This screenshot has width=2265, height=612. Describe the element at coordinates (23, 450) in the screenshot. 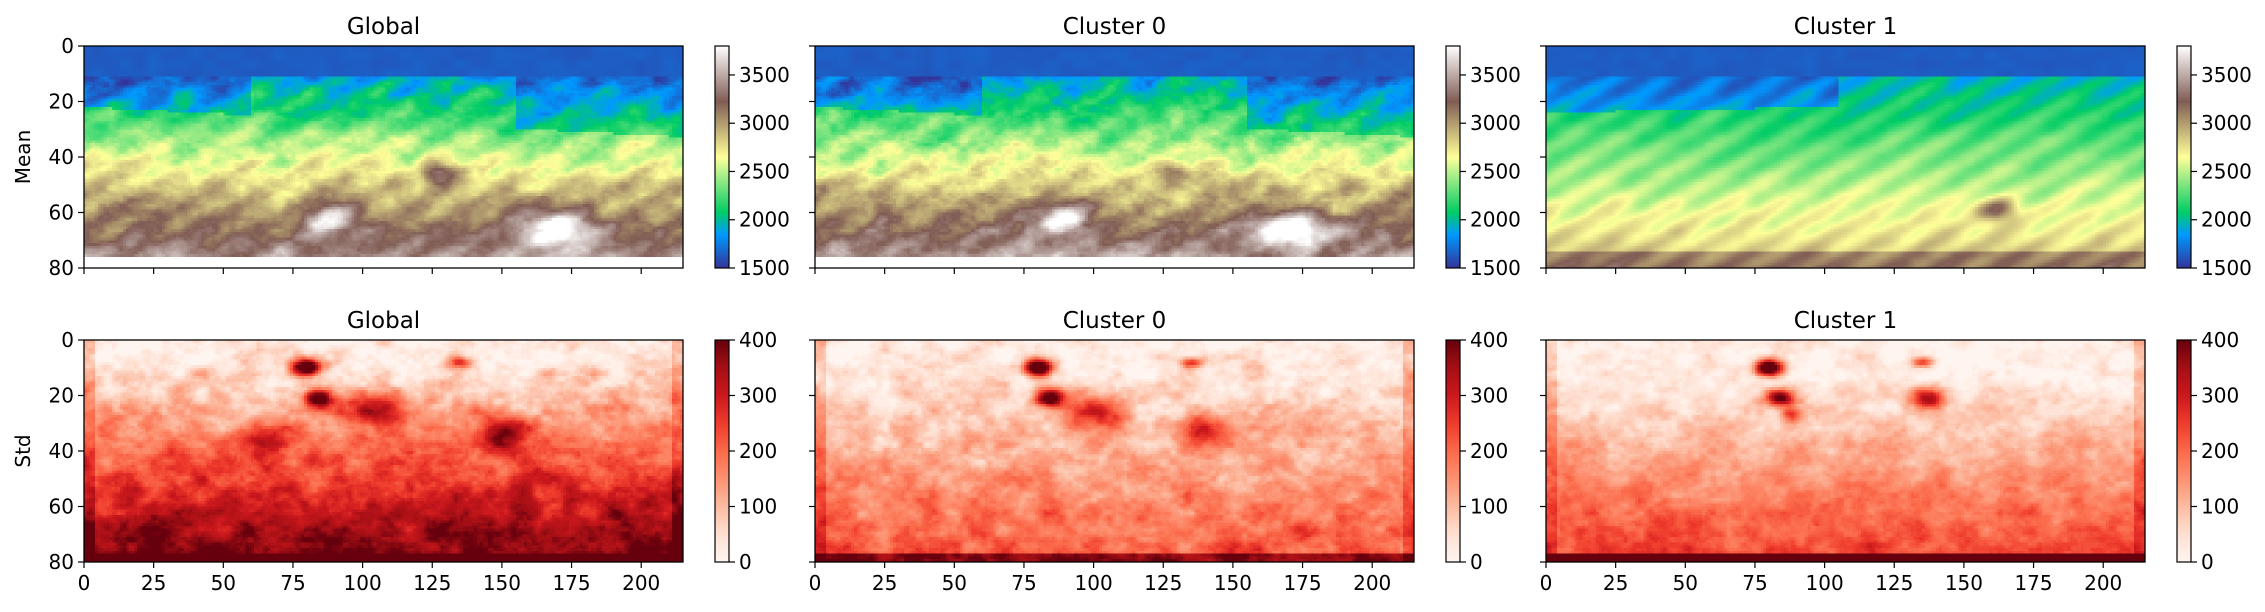

I see `y-axis-label: Std` at that location.